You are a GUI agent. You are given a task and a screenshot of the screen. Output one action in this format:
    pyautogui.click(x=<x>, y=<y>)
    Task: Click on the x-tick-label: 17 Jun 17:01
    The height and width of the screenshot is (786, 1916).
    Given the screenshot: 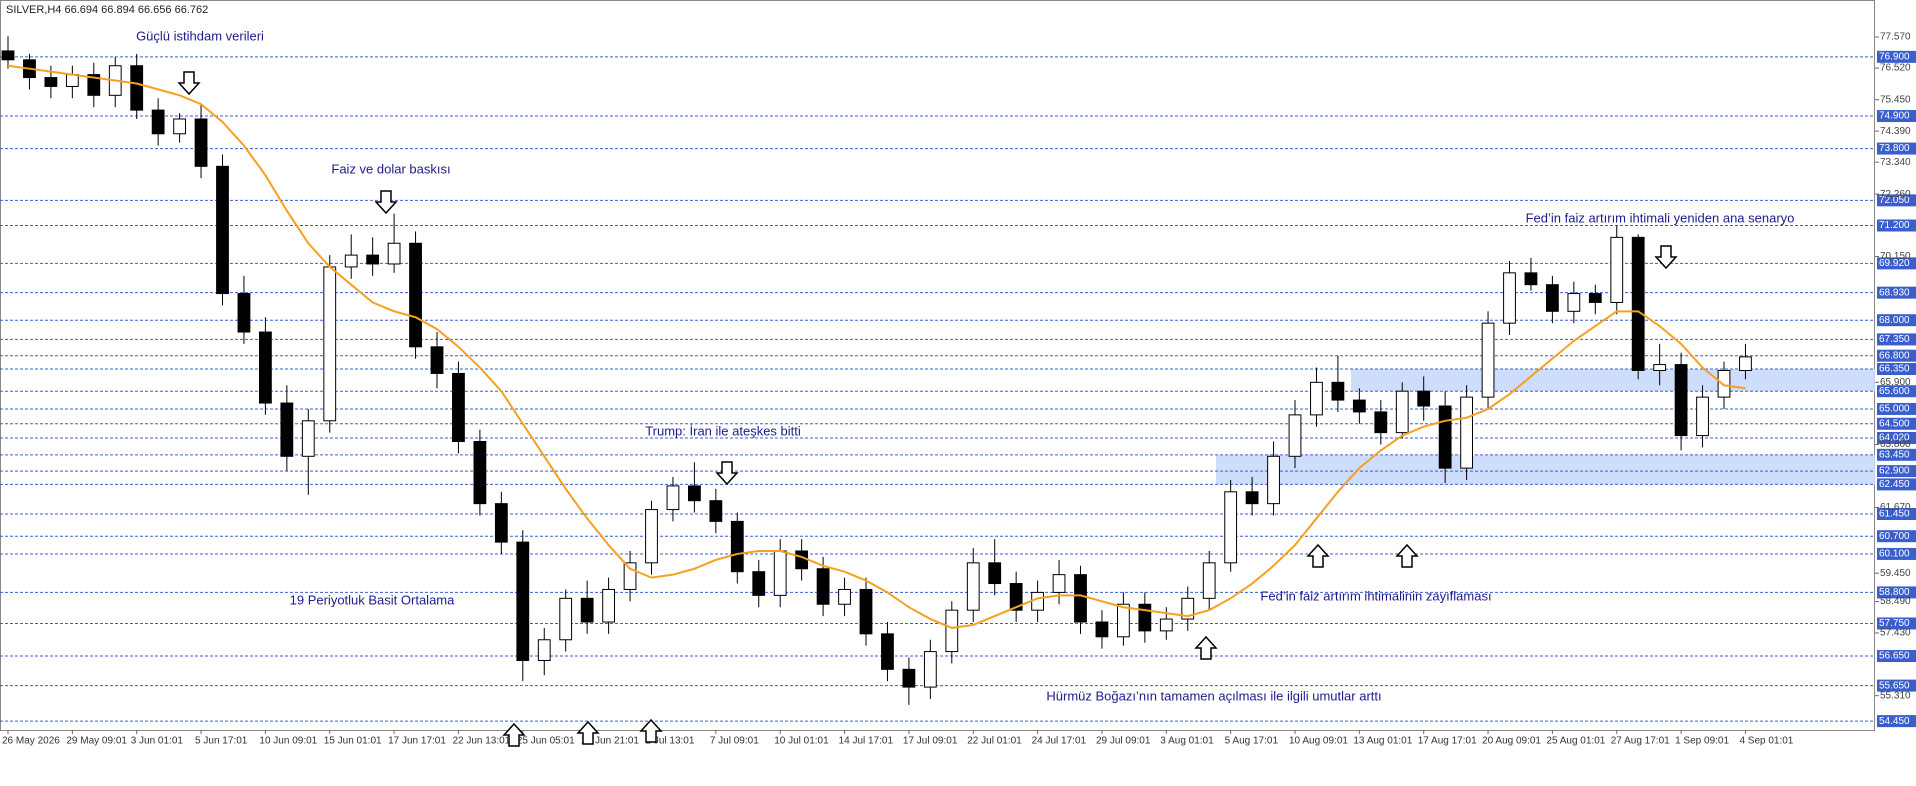 What is the action you would take?
    pyautogui.click(x=417, y=741)
    